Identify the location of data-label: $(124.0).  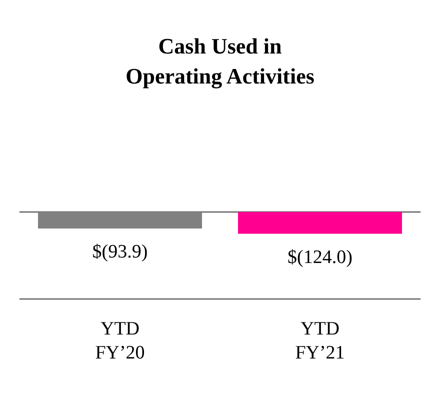
(320, 257).